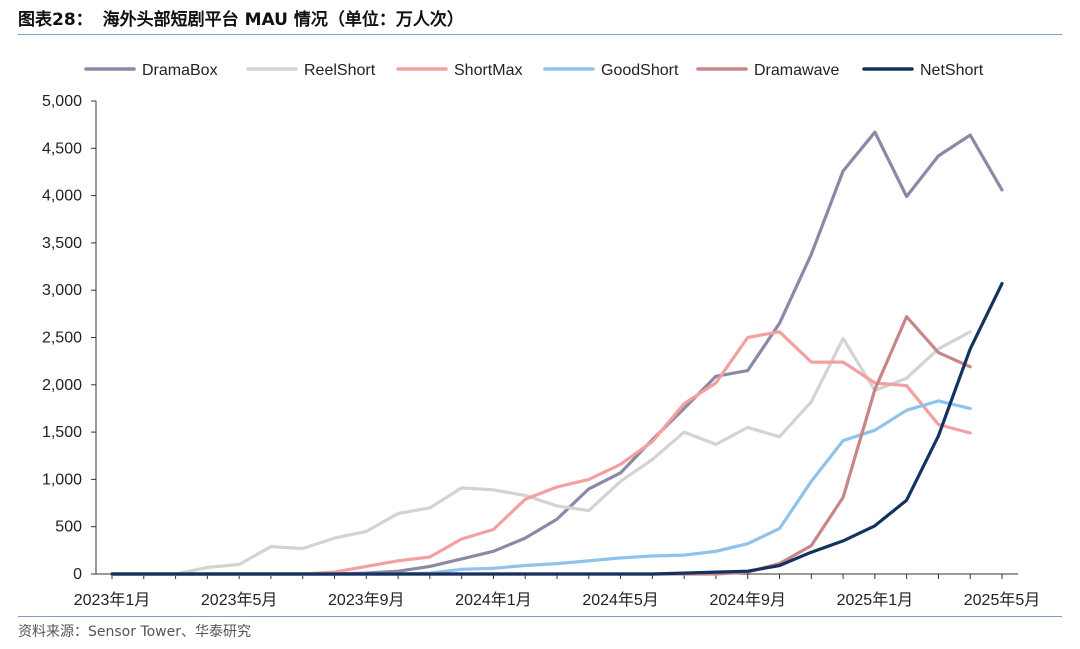 The image size is (1080, 649). What do you see at coordinates (493, 600) in the screenshot?
I see `x-tick-label: 2024年1月` at bounding box center [493, 600].